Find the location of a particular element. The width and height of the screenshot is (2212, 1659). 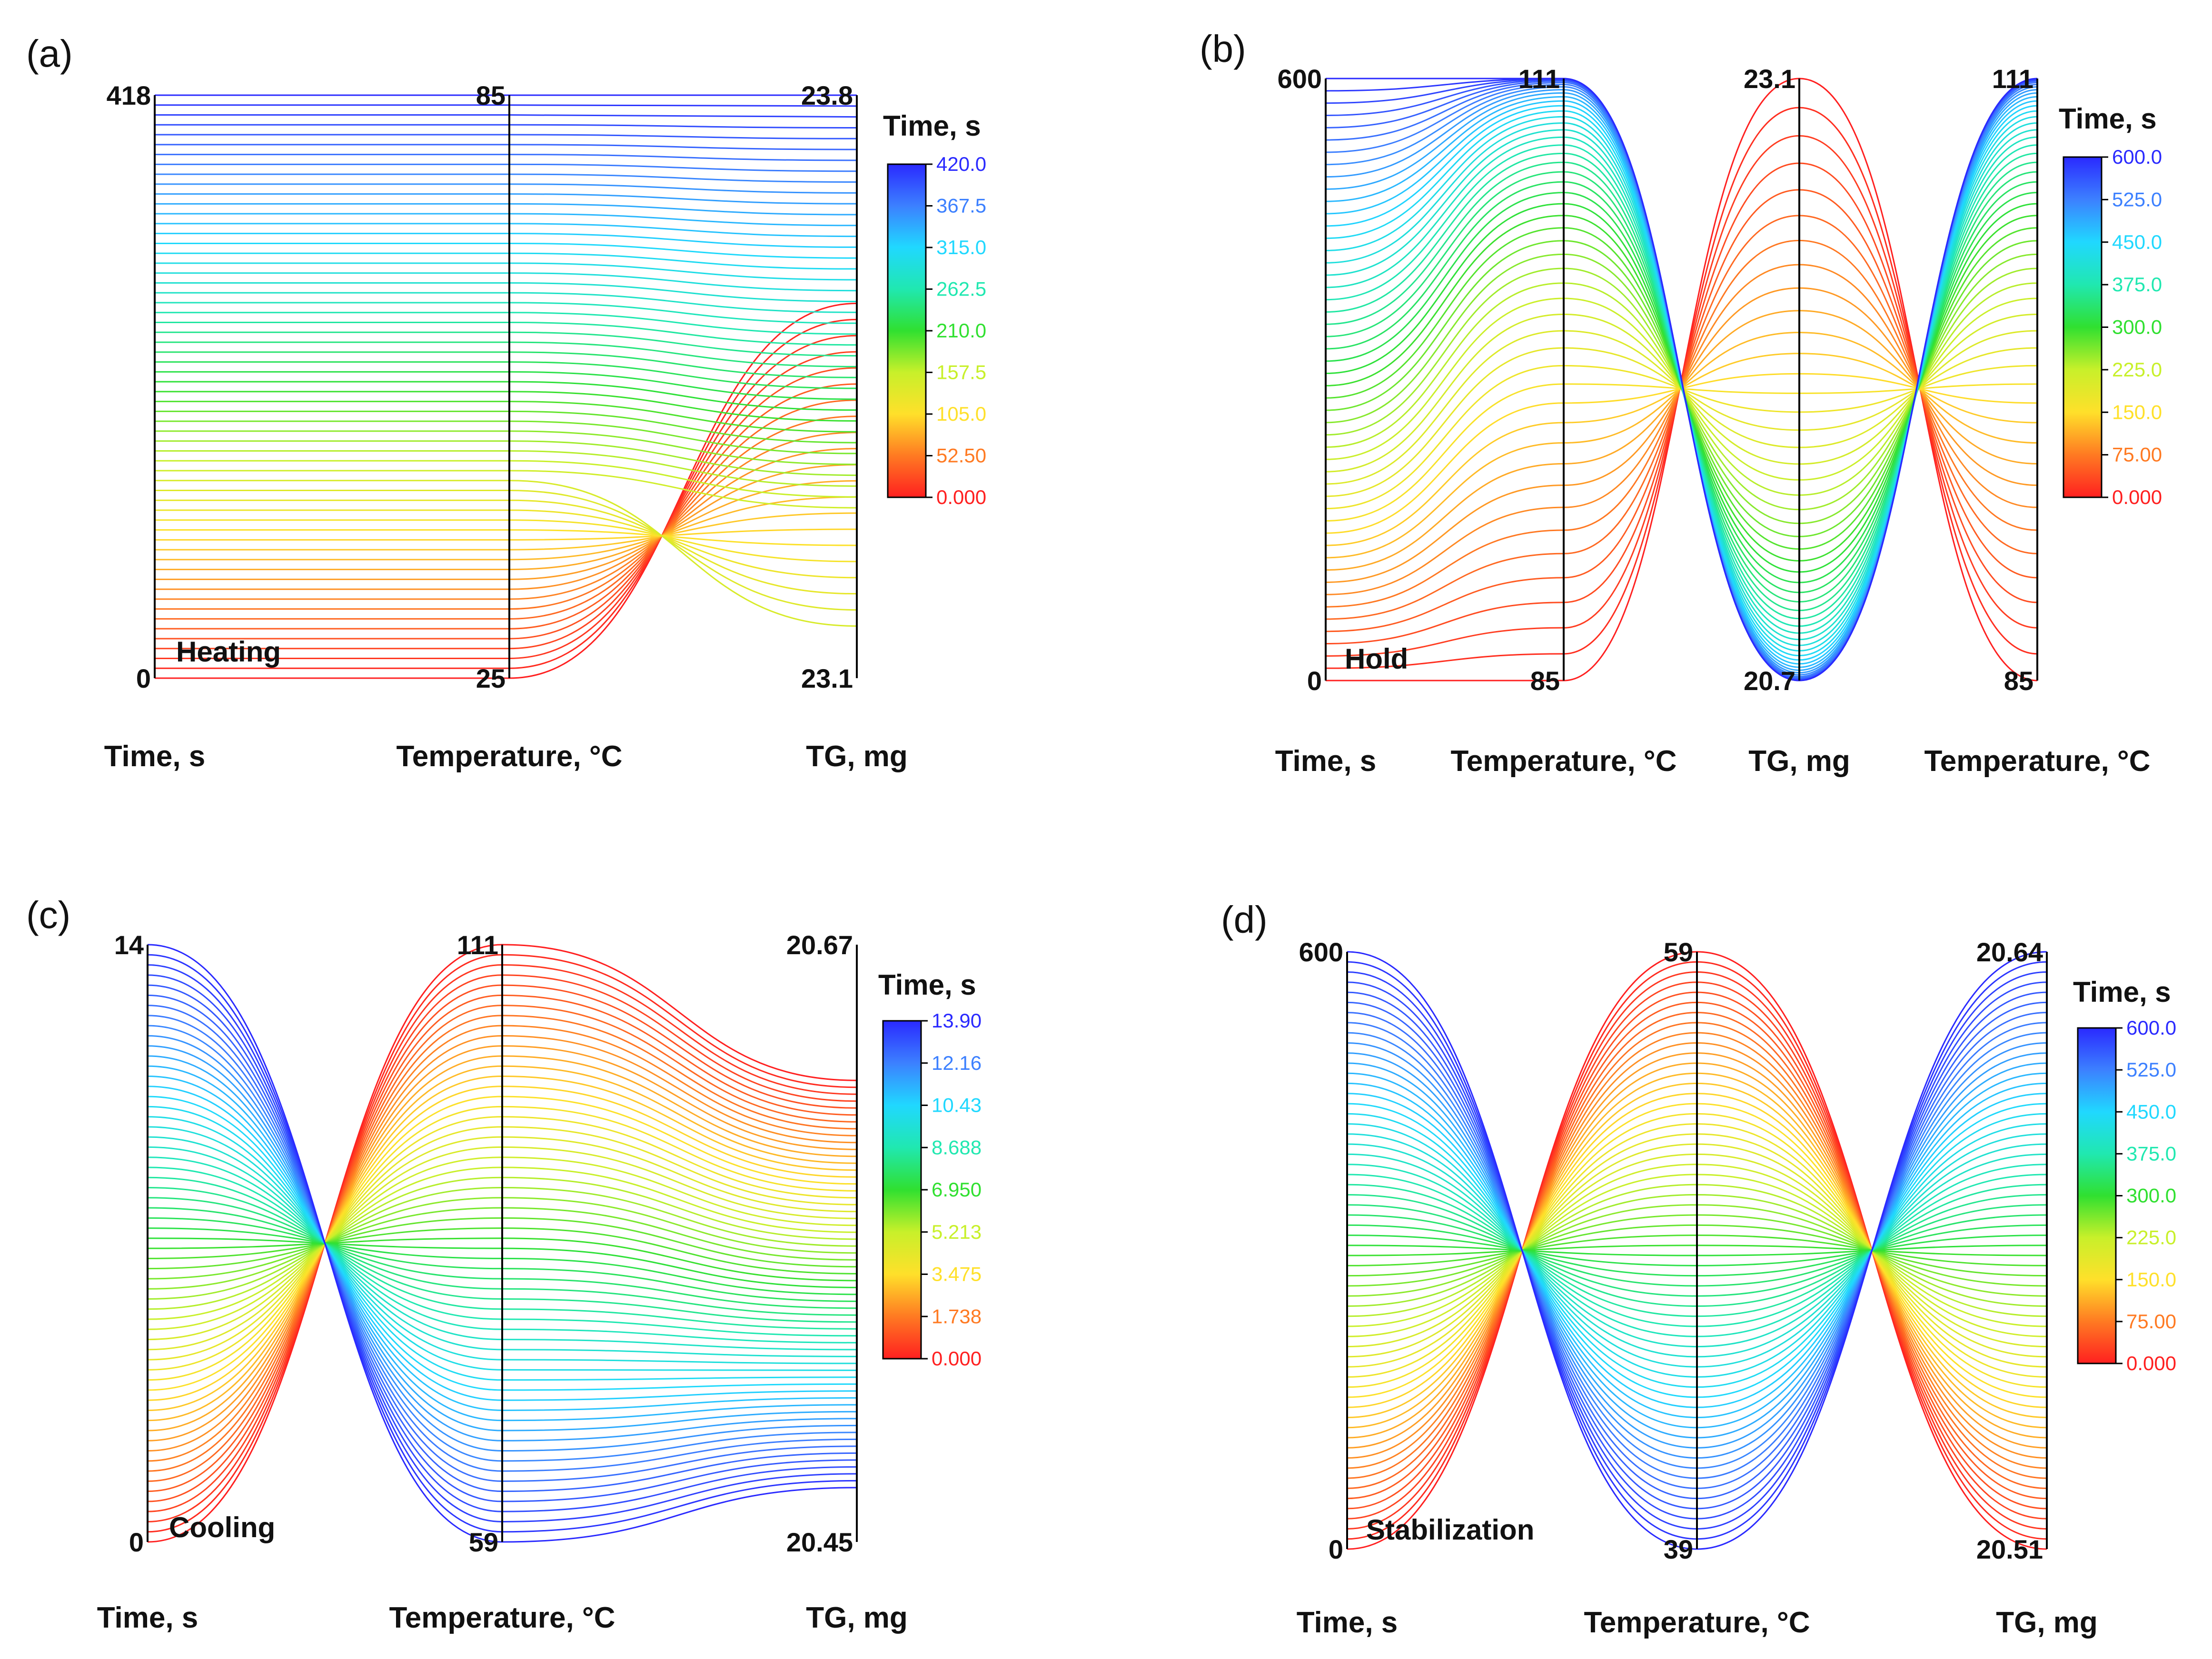

colorbar-title-a: Time, s is located at coordinates (932, 126).